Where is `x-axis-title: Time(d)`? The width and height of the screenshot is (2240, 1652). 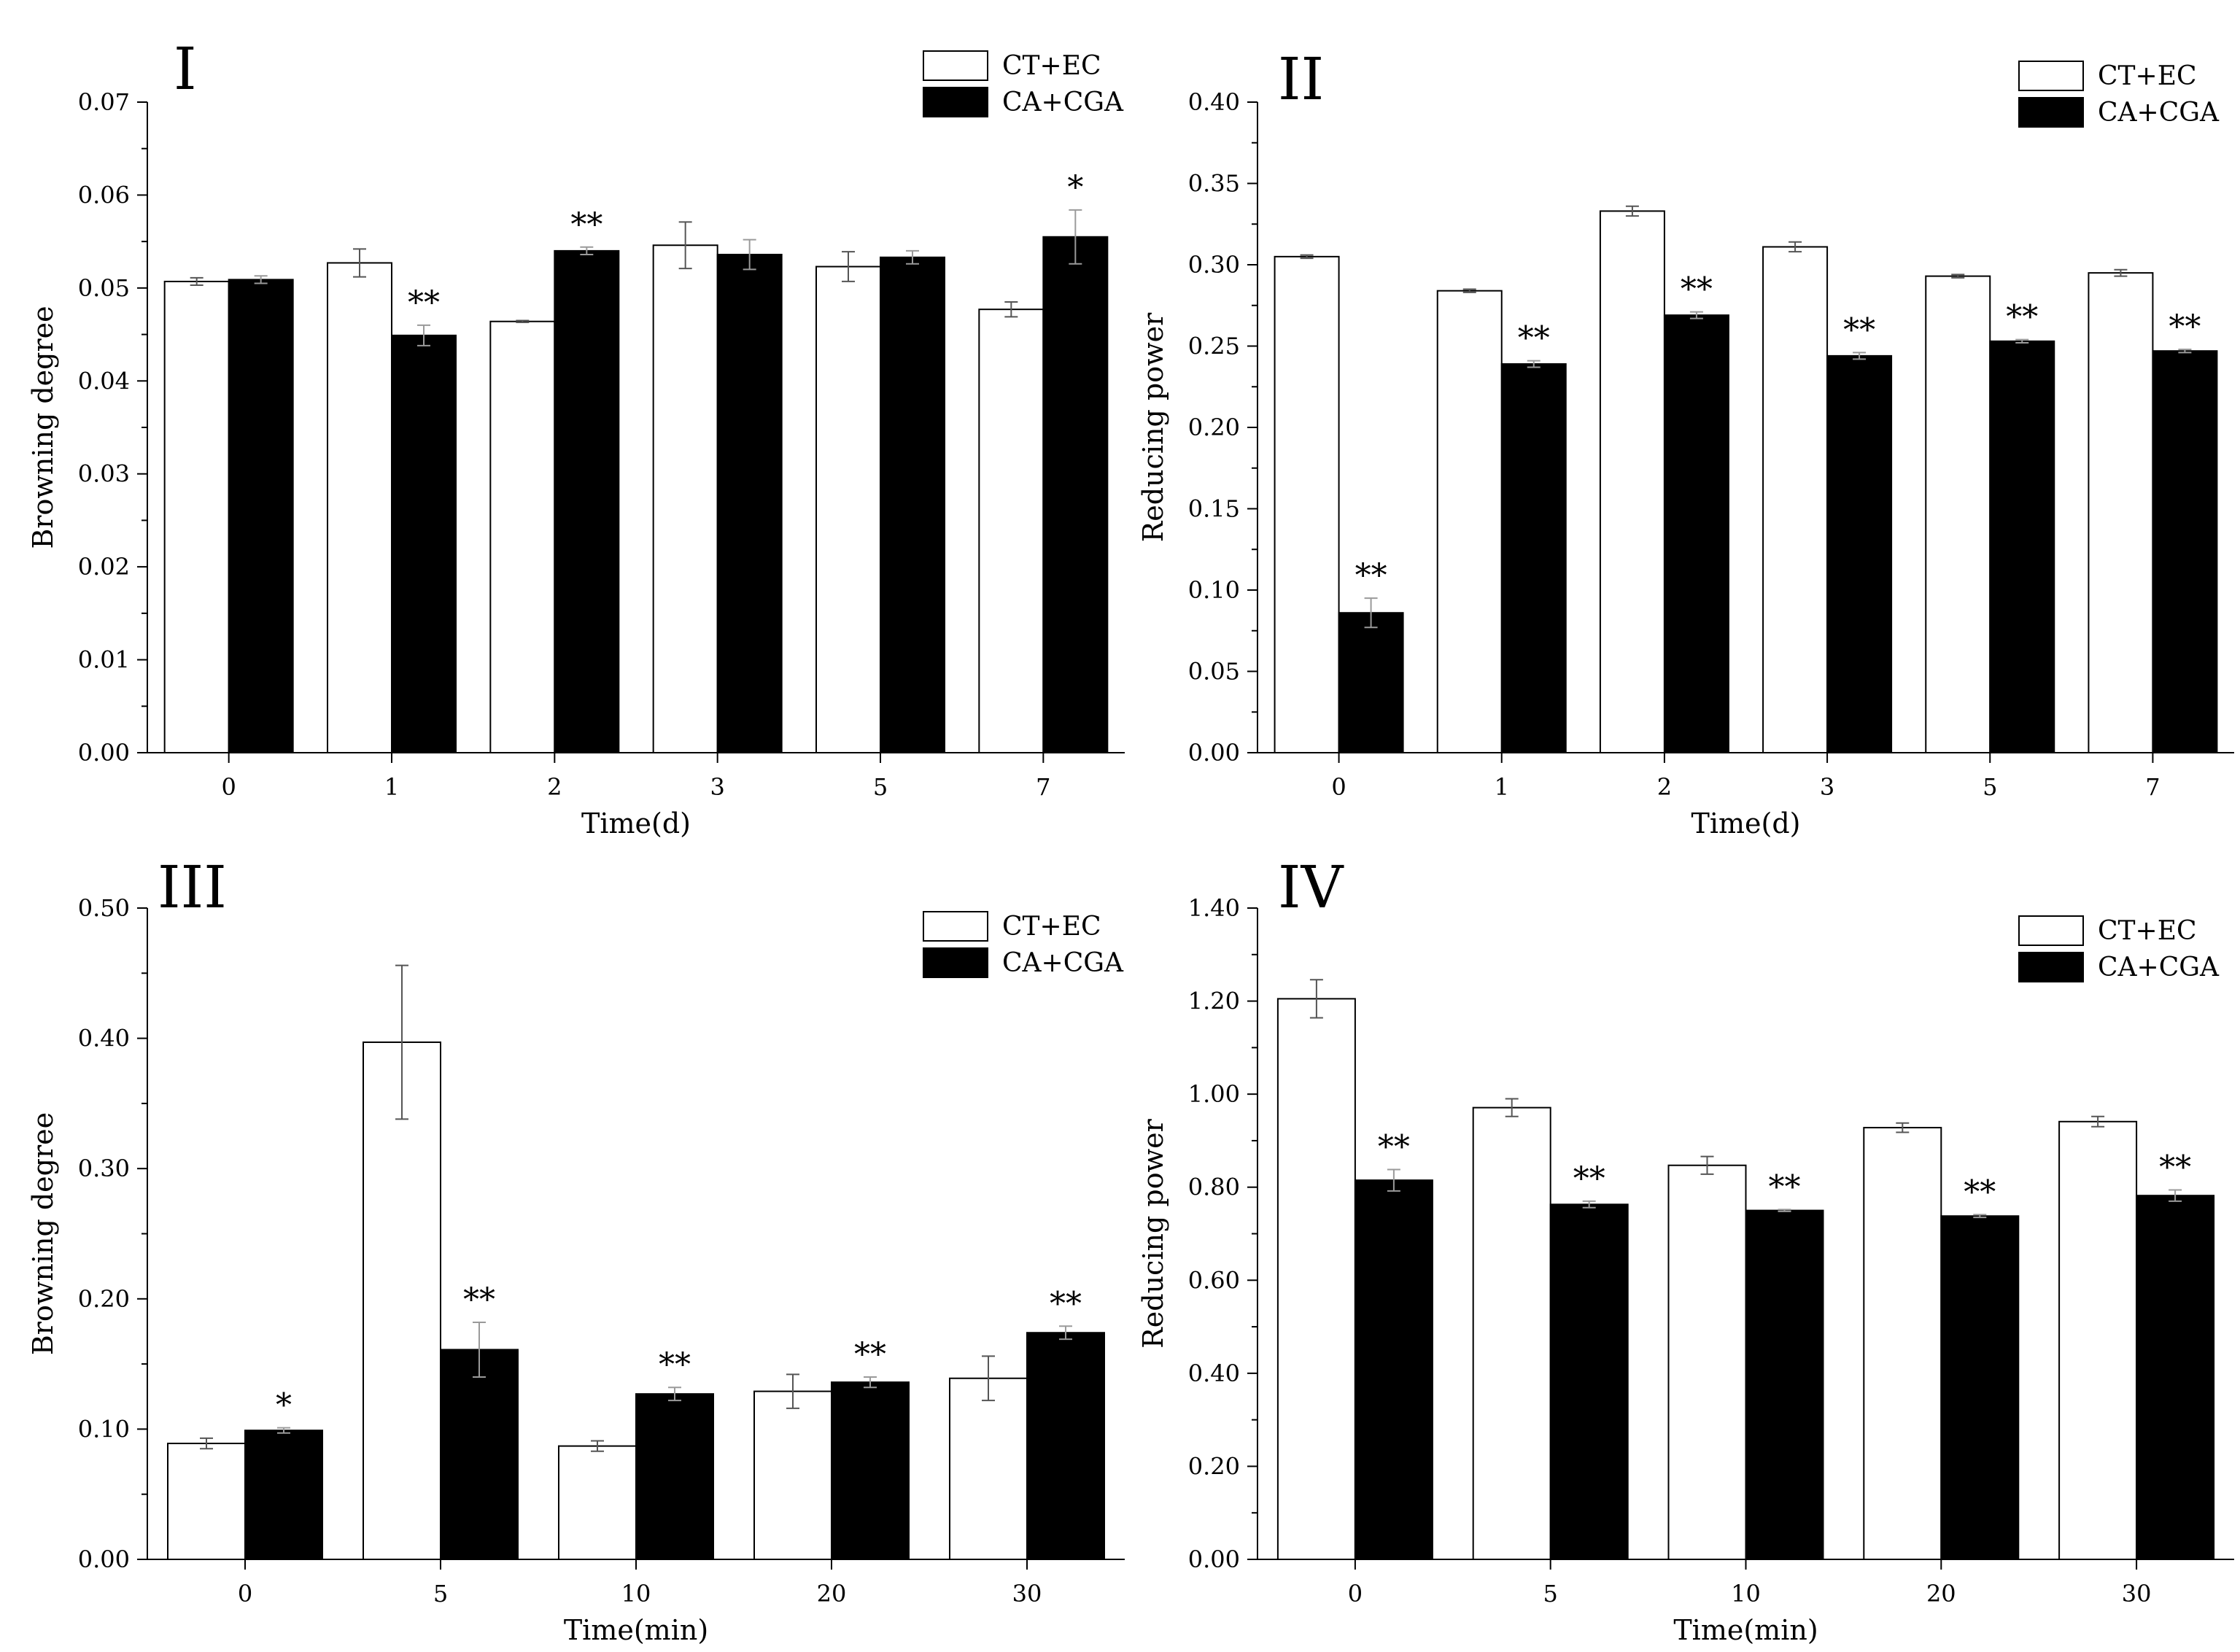 x-axis-title: Time(d) is located at coordinates (1746, 823).